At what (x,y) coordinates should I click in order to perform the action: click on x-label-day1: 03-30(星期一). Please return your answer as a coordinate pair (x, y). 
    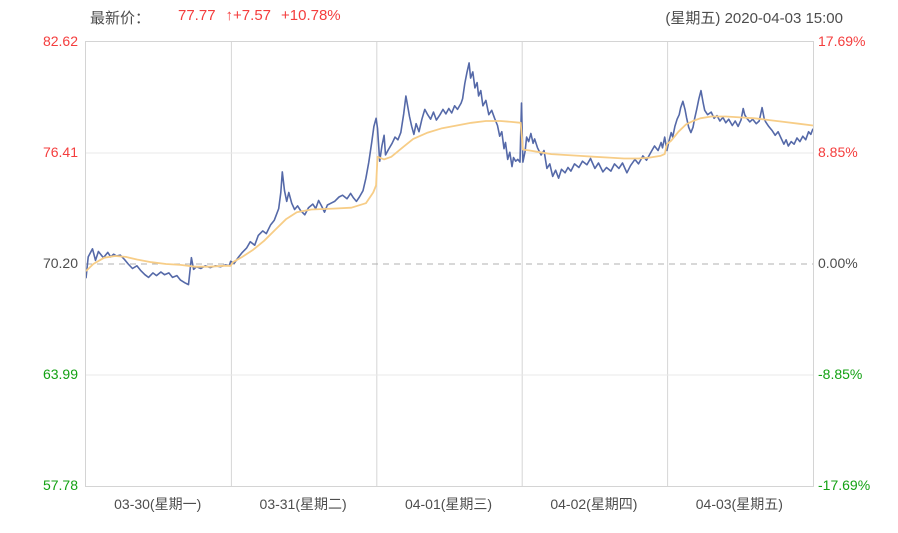
    Looking at the image, I should click on (158, 504).